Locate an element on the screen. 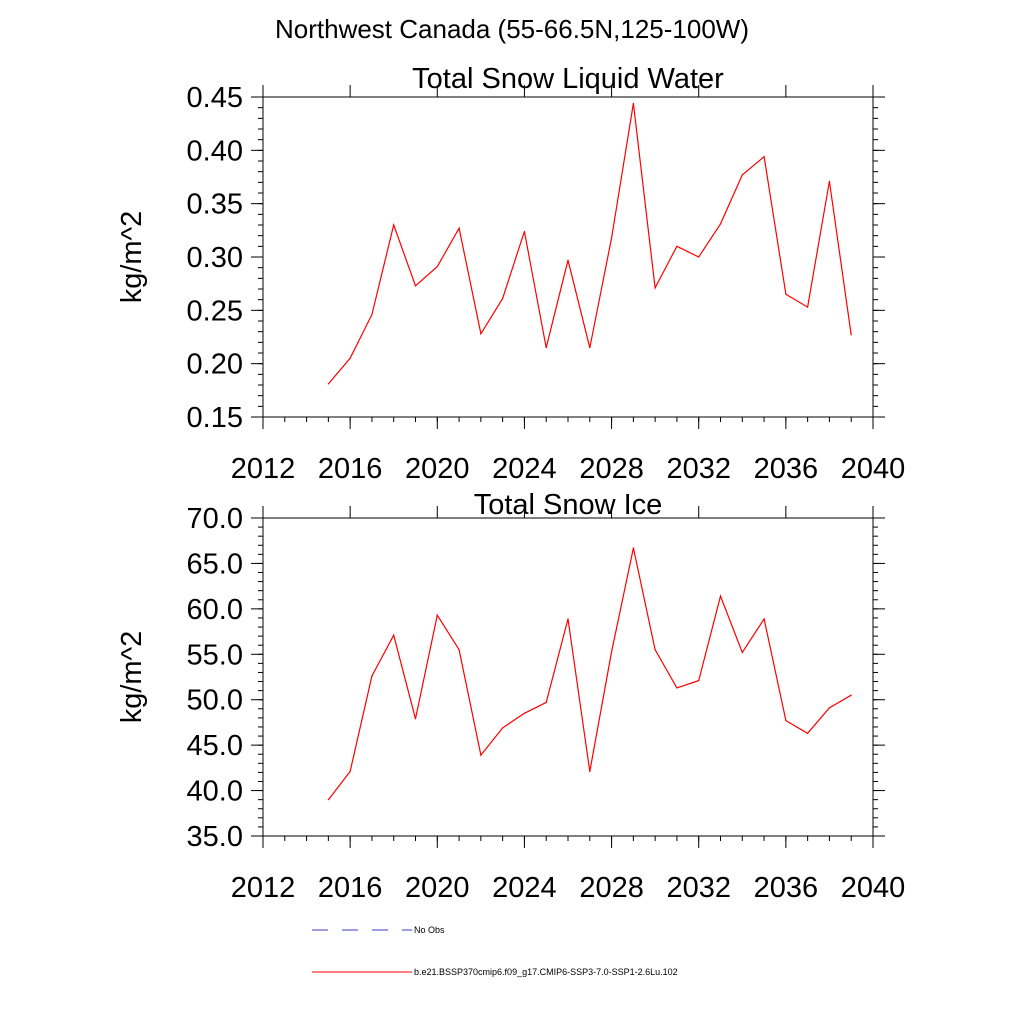 This screenshot has height=1024, width=1024. y-tick-label: 50.0 is located at coordinates (215, 701).